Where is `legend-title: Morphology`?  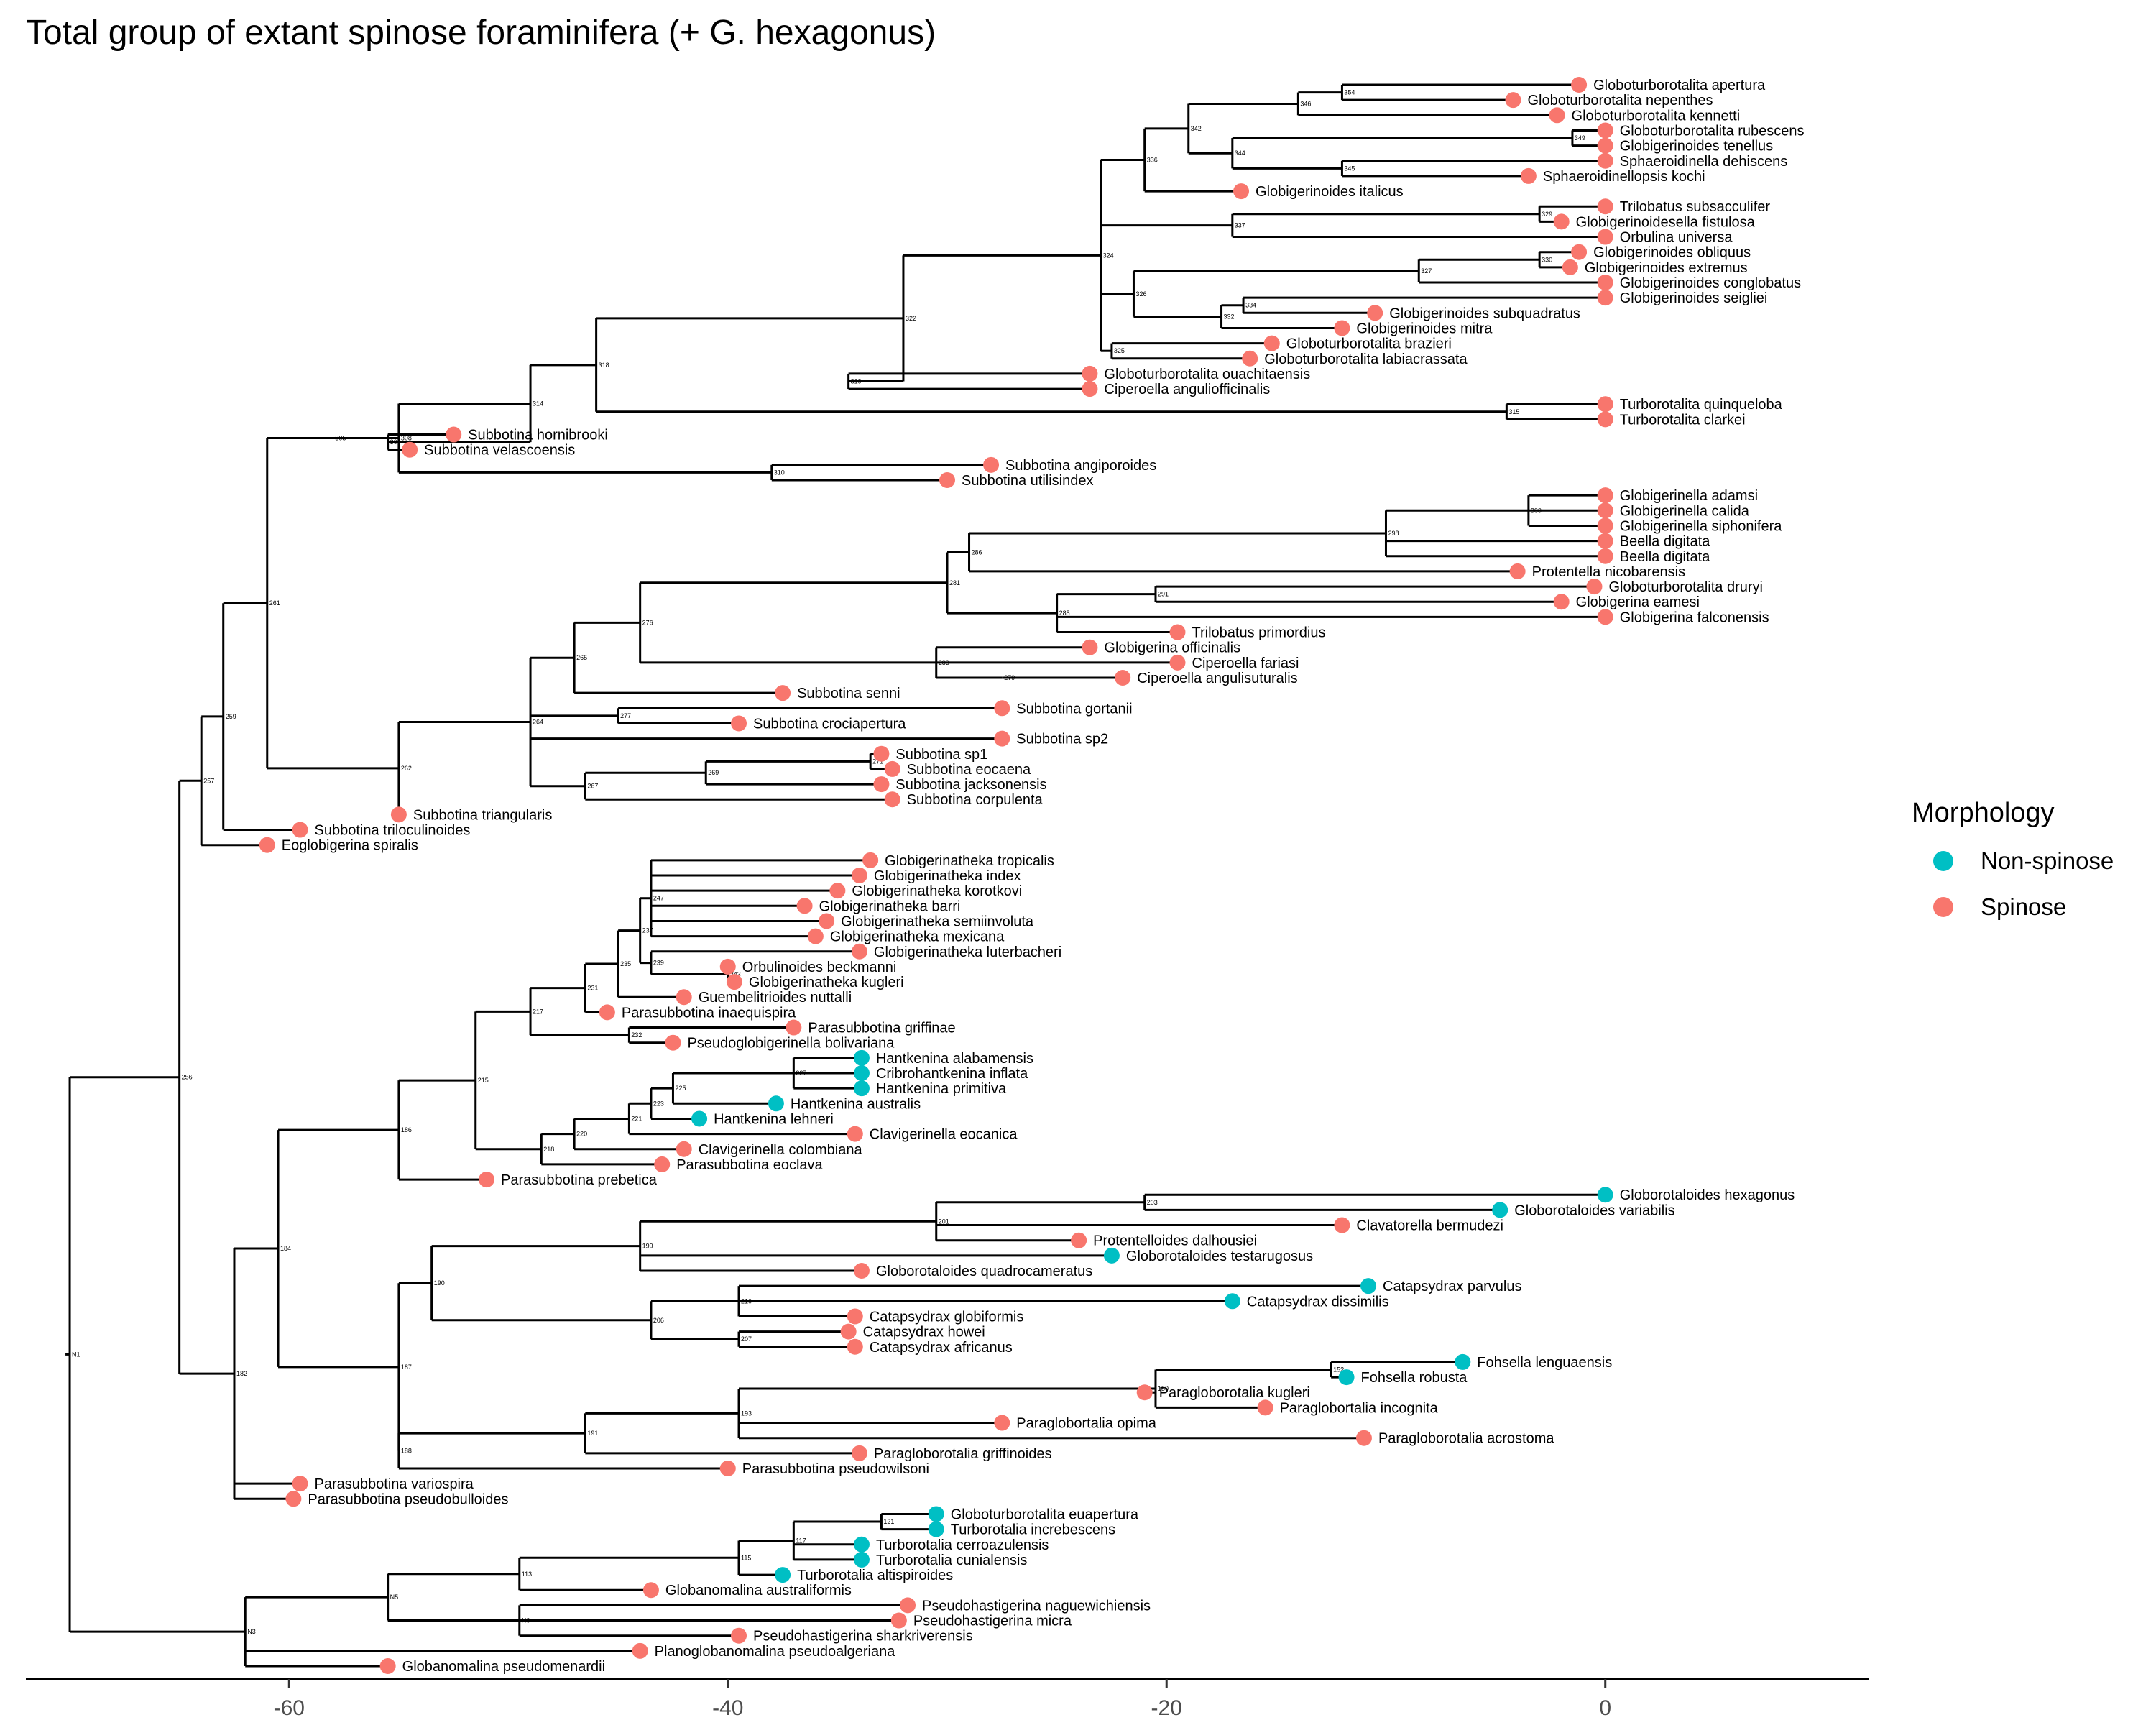 legend-title: Morphology is located at coordinates (1984, 813).